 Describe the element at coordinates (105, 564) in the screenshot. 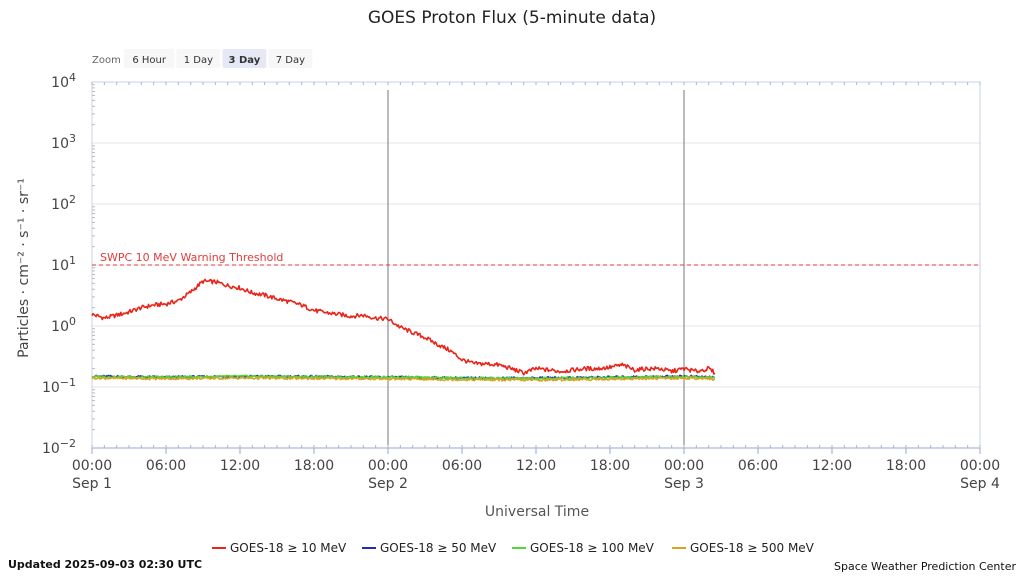

I see `updated-timestamp: Updated 2025-09-03 02:30 UTC` at that location.